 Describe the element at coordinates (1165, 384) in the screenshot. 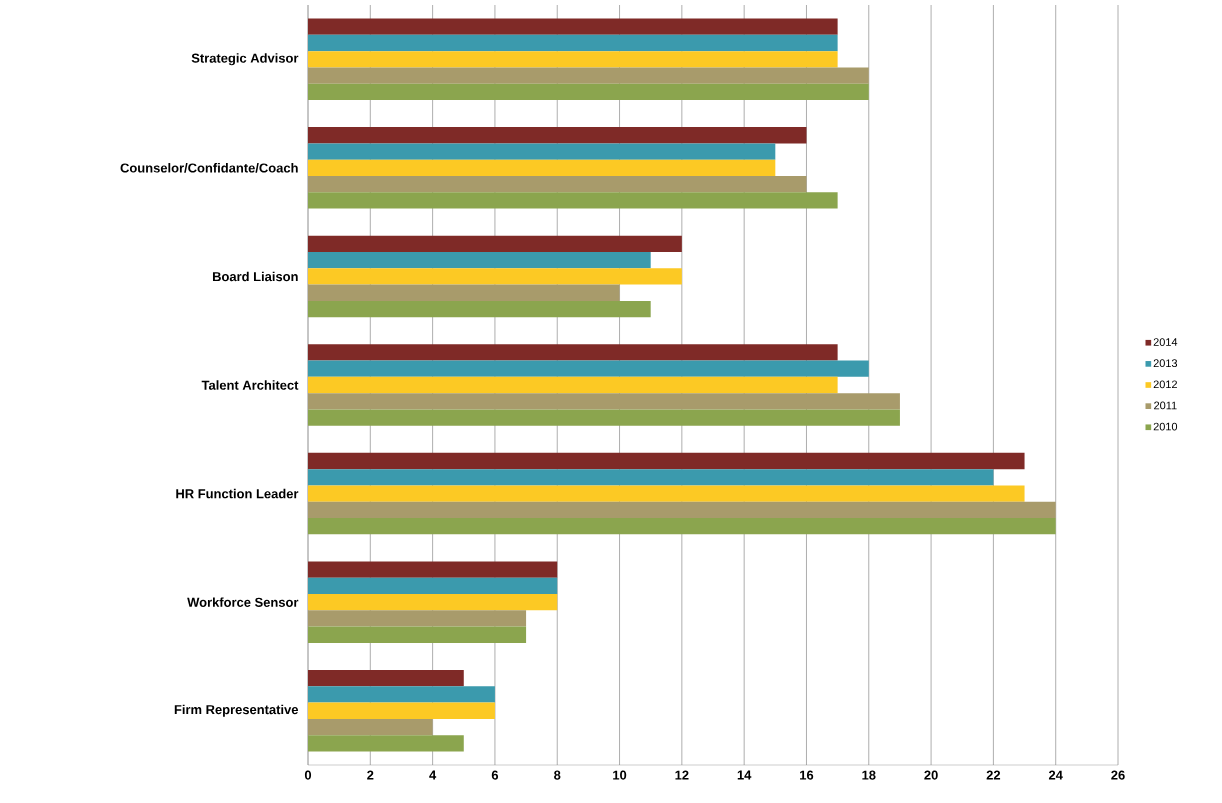

I see `legend-label: 2012` at that location.